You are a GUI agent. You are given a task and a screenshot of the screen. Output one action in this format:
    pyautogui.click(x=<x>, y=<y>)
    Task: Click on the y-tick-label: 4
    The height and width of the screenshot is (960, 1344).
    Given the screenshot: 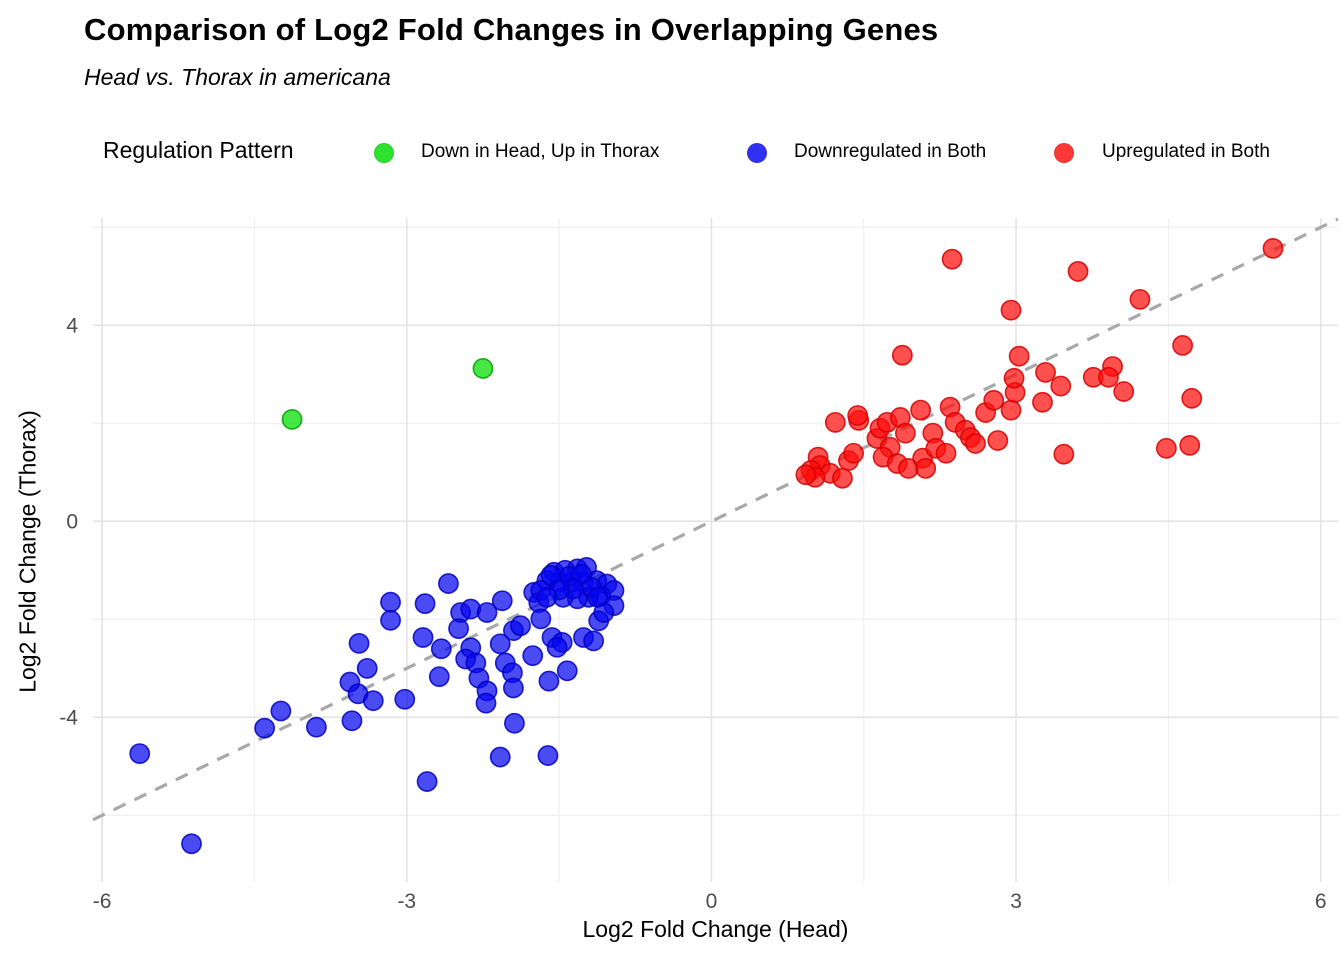 What is the action you would take?
    pyautogui.click(x=72, y=325)
    